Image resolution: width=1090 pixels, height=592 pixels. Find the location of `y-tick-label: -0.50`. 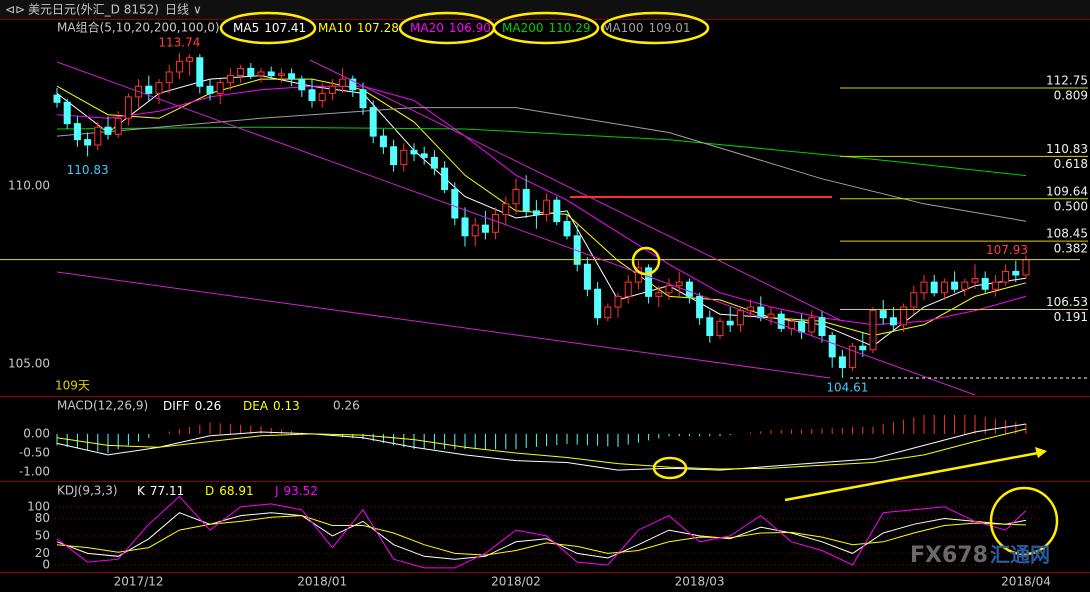

y-tick-label: -0.50 is located at coordinates (34, 452).